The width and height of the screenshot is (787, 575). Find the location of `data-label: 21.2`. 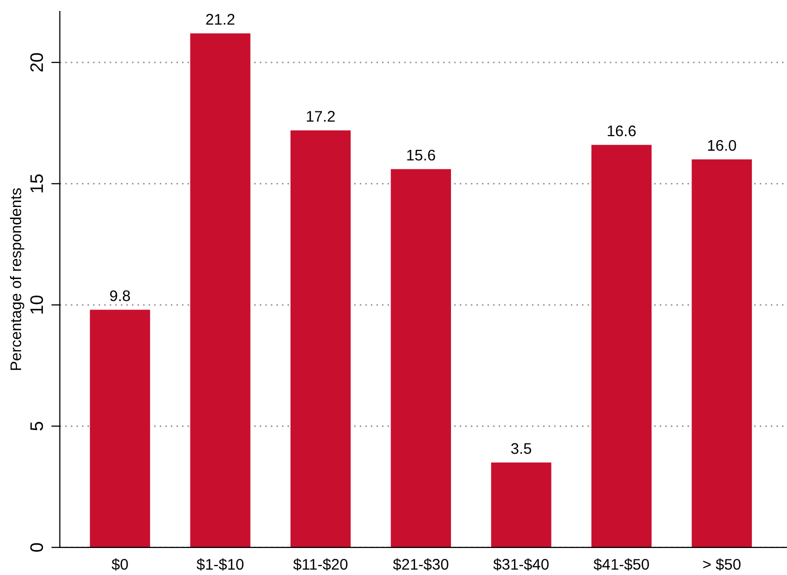

data-label: 21.2 is located at coordinates (220, 19).